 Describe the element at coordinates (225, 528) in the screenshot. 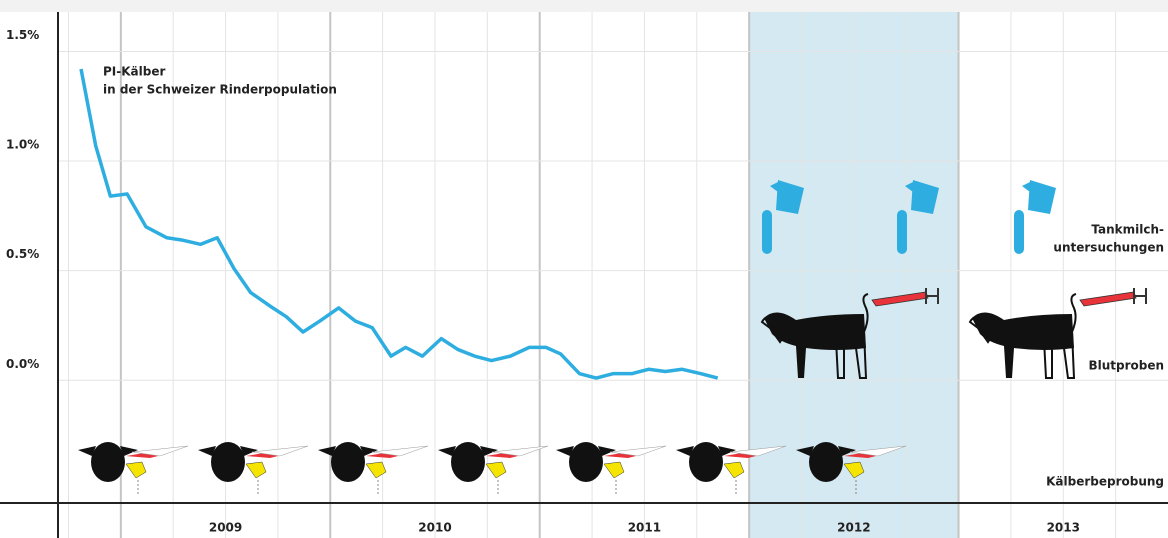

I see `x-tick-label: 2009` at that location.